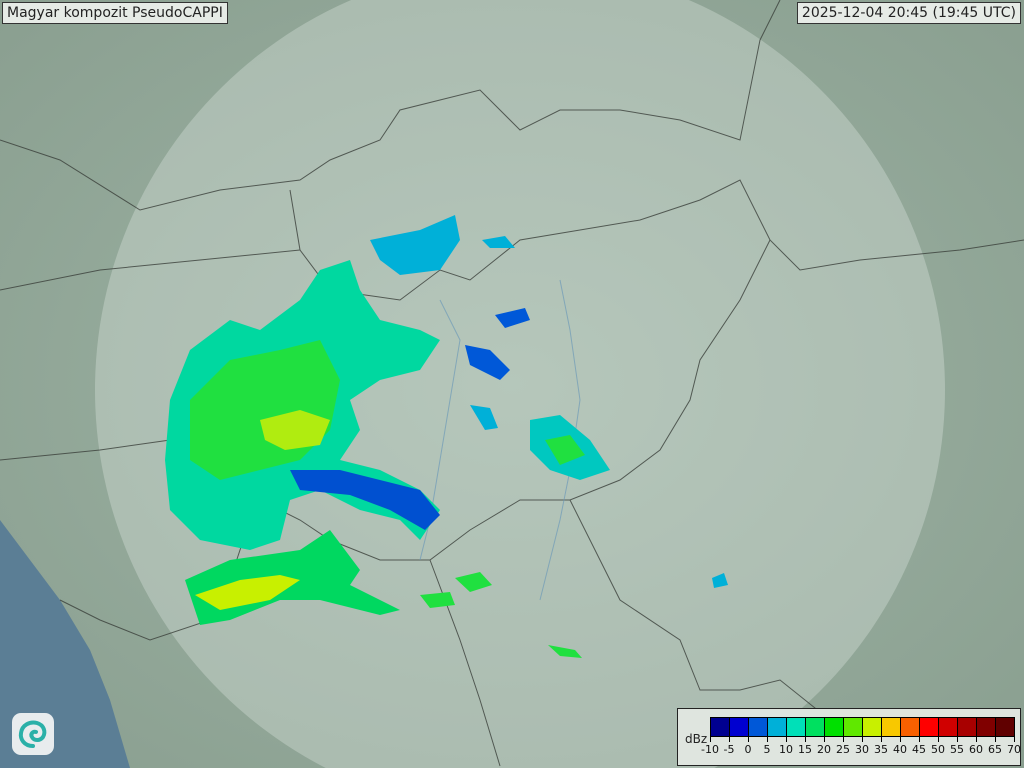 Image resolution: width=1024 pixels, height=768 pixels. What do you see at coordinates (710, 749) in the screenshot?
I see `tick-label: -10` at bounding box center [710, 749].